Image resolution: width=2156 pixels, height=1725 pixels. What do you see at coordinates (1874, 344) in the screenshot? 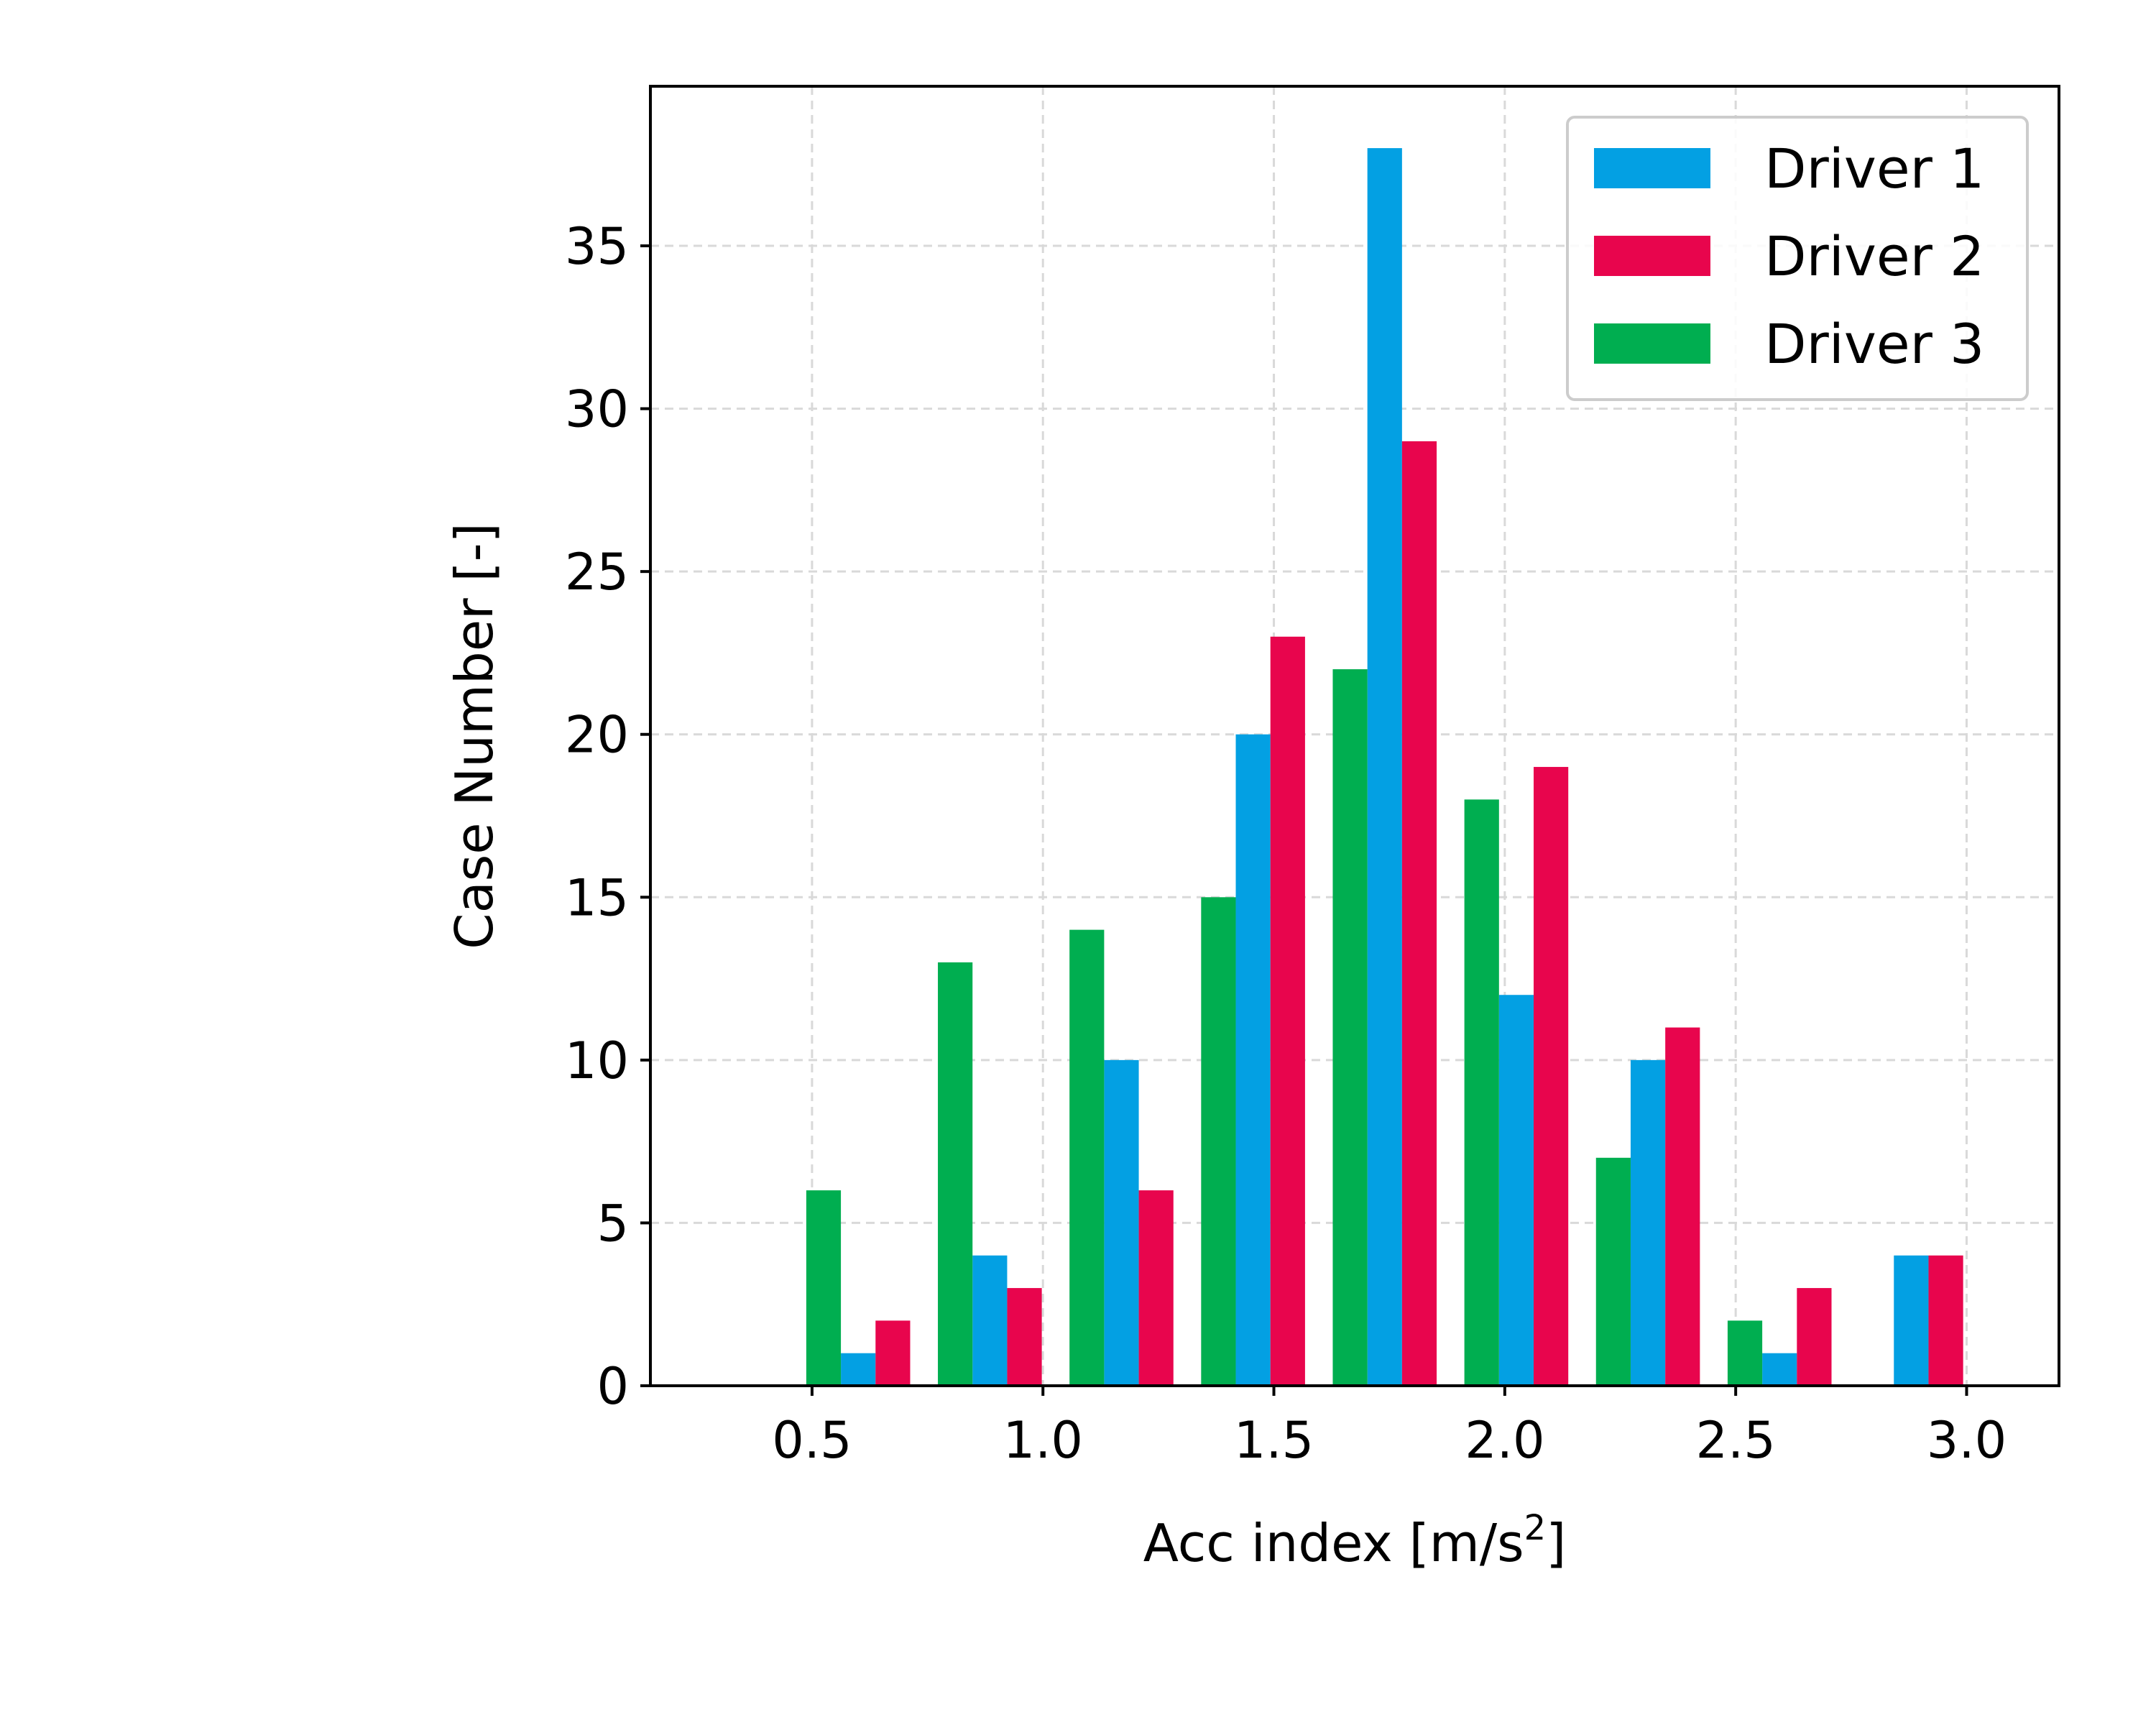
I see `legend-label-driver-3: Driver 3` at bounding box center [1874, 344].